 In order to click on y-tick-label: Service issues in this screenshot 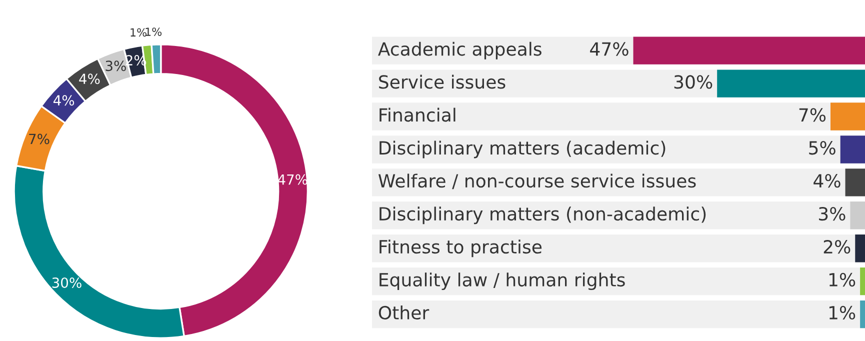, I will do `click(442, 81)`.